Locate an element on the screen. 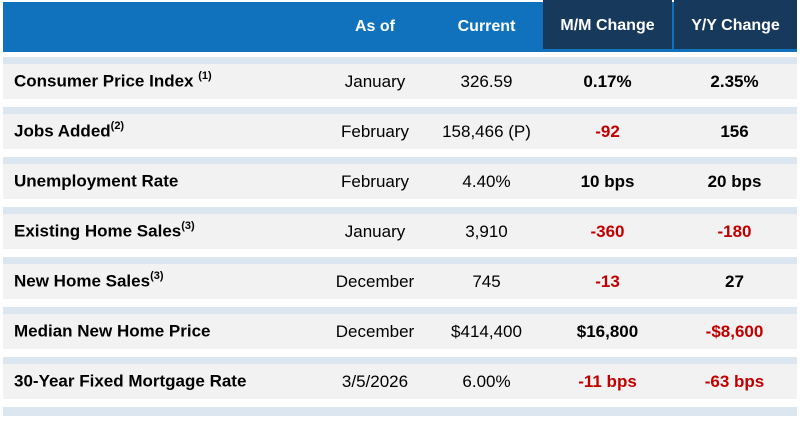 The width and height of the screenshot is (800, 422). yy-change-value: -180 is located at coordinates (734, 231).